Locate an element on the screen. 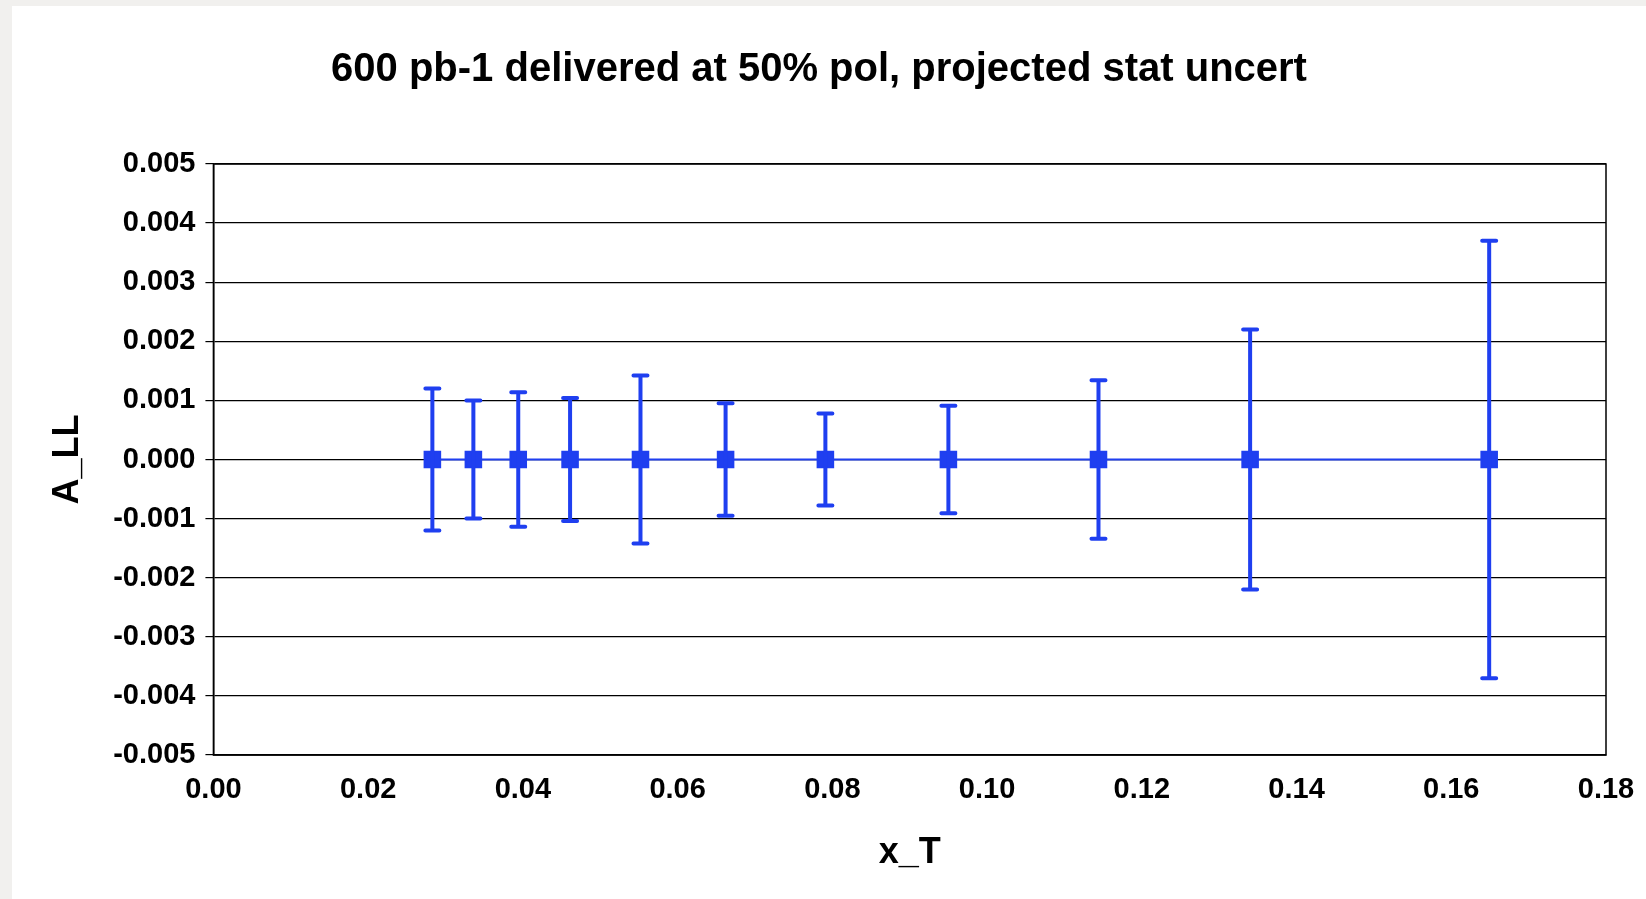 The height and width of the screenshot is (899, 1646). x-tick-label: 0.00 is located at coordinates (213, 788).